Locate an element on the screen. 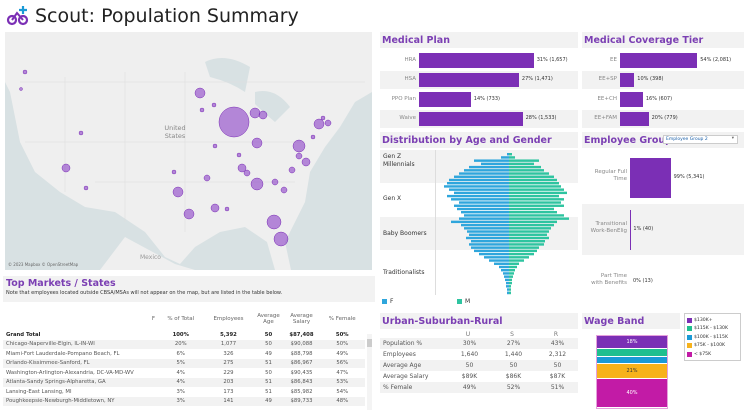  bar-row: EE+FAM 20% (779) is located at coordinates (663, 118).